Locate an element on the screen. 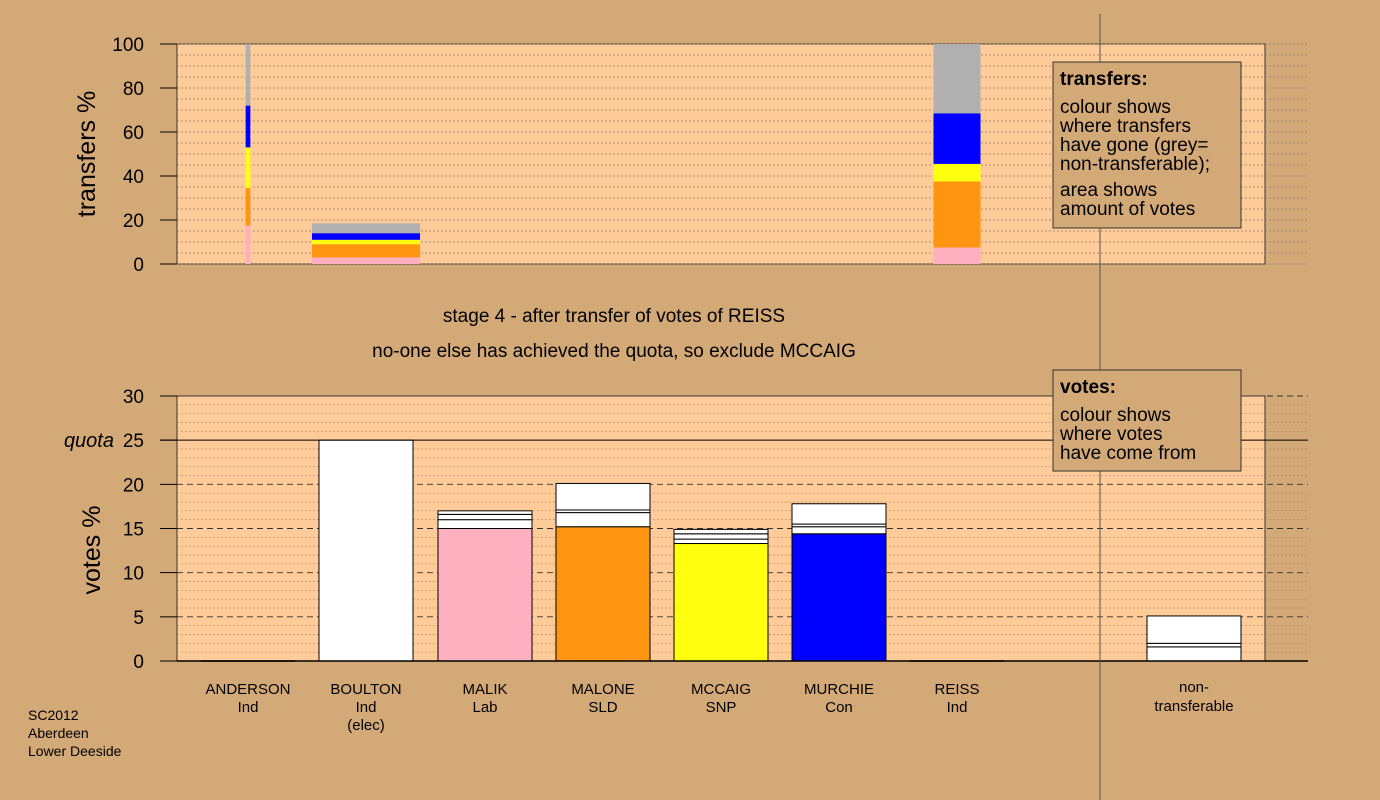 The image size is (1380, 800). candidate-party: Con is located at coordinates (839, 707).